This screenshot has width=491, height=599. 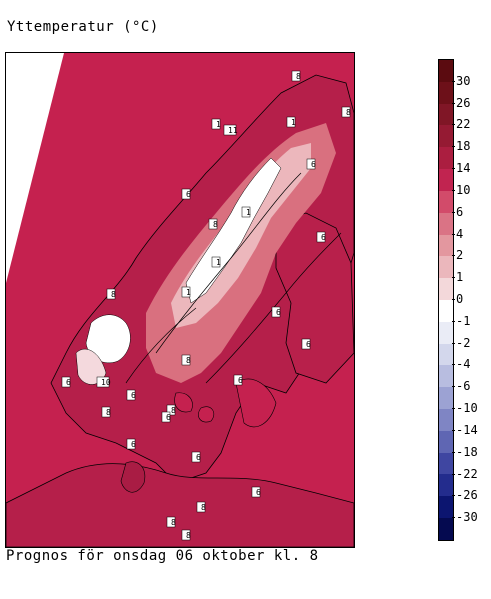 I want to click on legend-label: -10, so click(x=467, y=408).